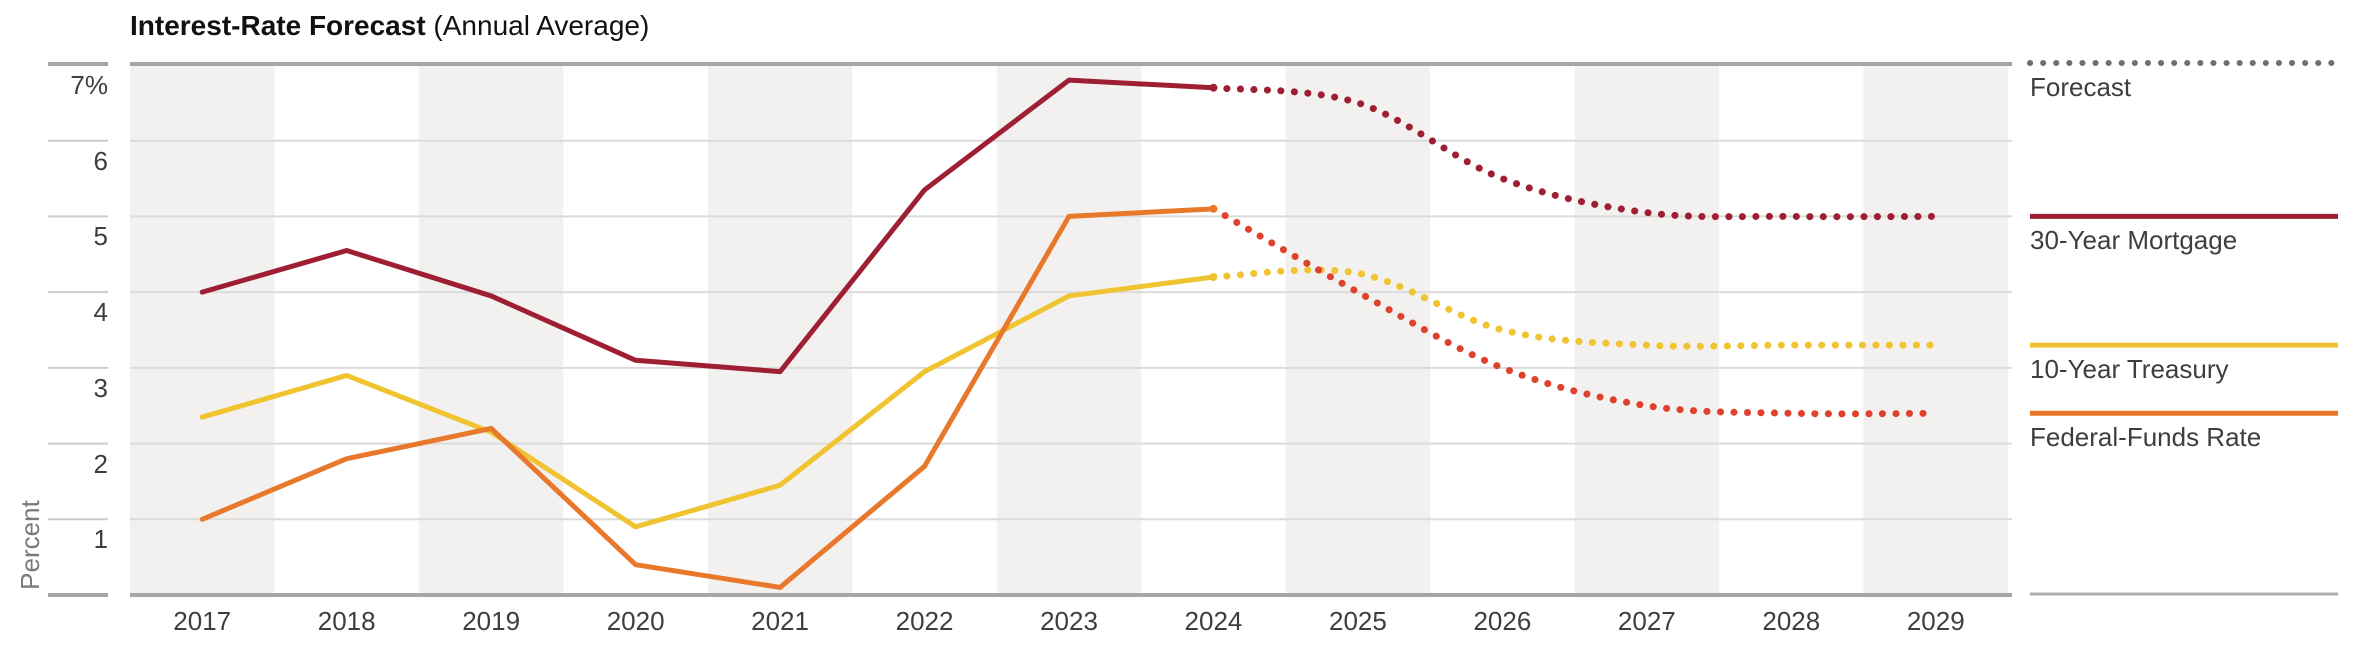 The width and height of the screenshot is (2360, 664). I want to click on y-tick-label: 1, so click(100, 539).